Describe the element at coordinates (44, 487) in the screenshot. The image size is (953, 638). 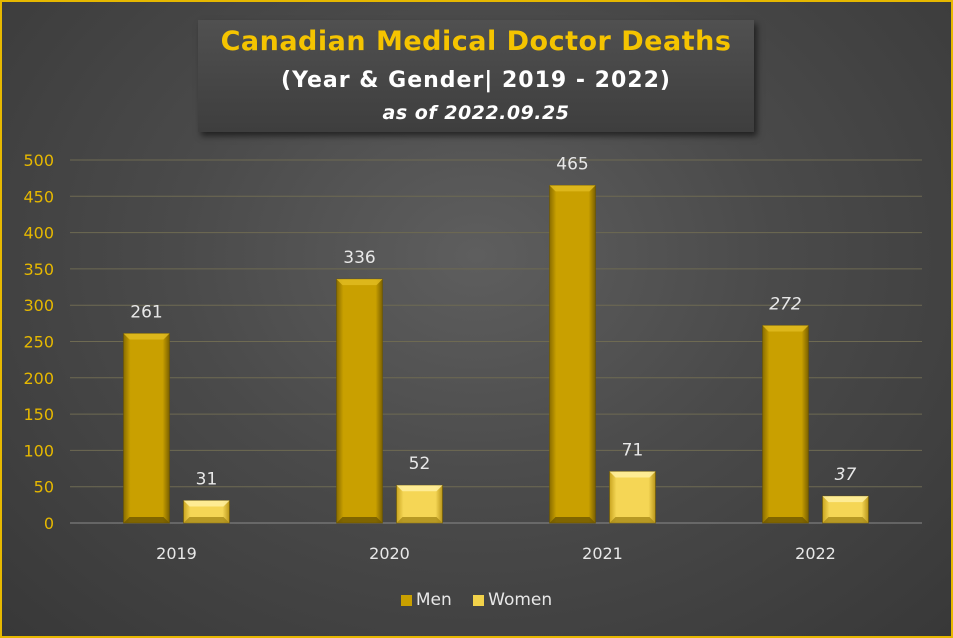
I see `y-tick-label: 50` at that location.